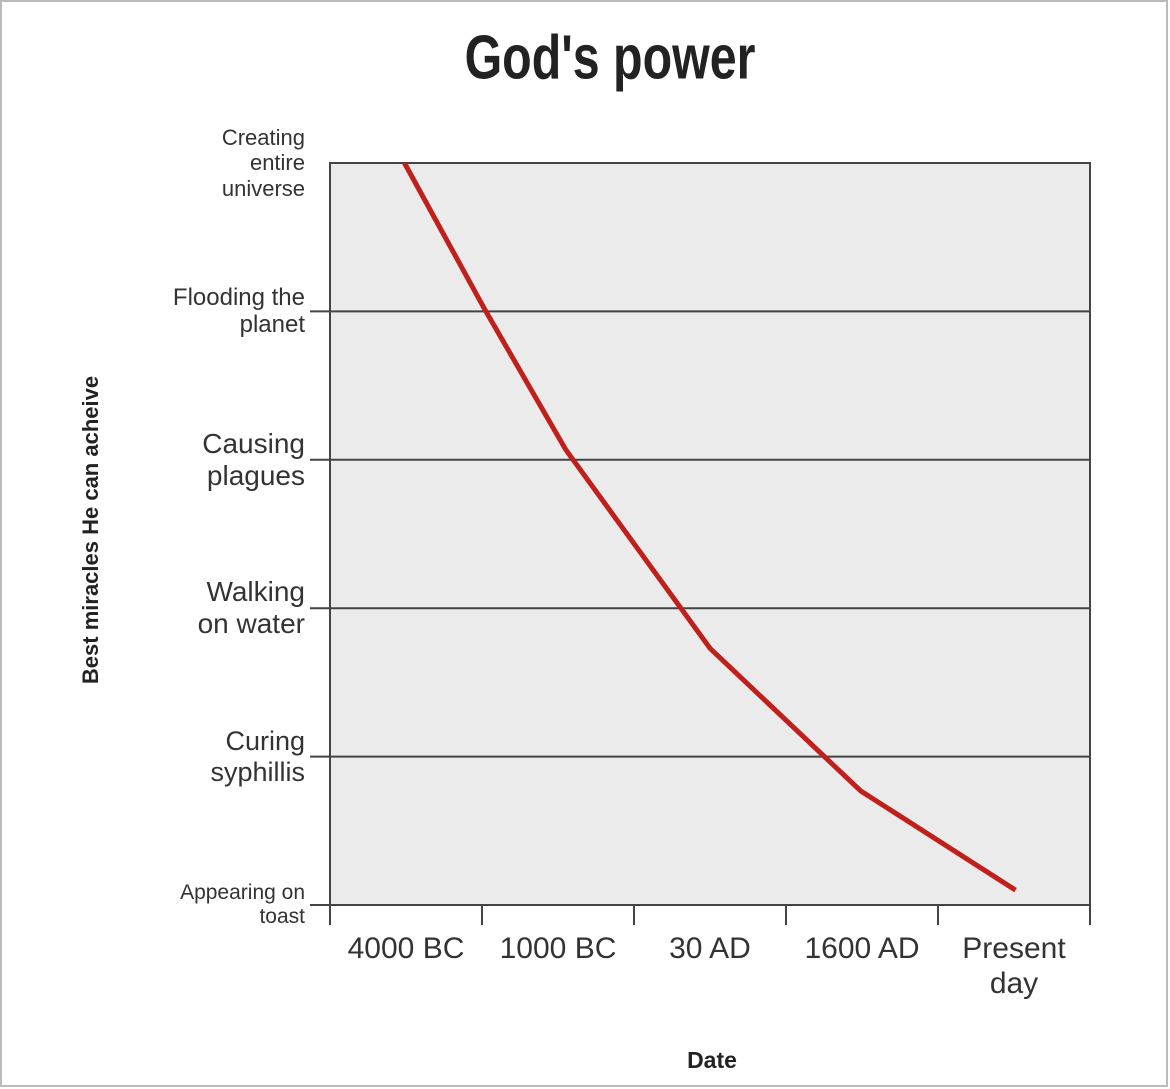 This screenshot has width=1170, height=1089. I want to click on y-axis-label: Best miracles He can acheive, so click(90, 530).